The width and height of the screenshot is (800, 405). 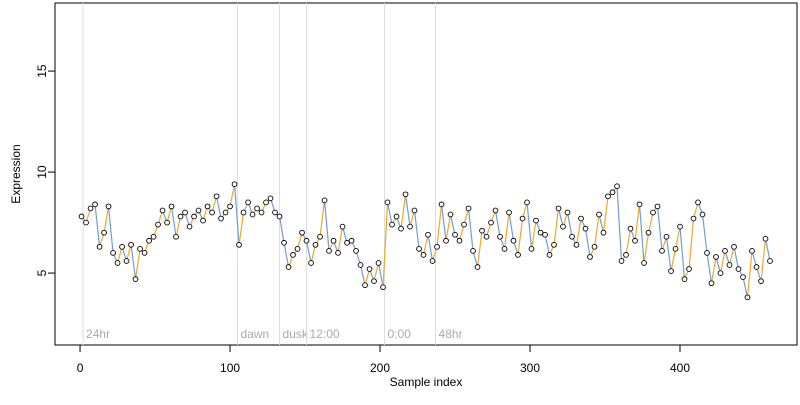 What do you see at coordinates (98, 334) in the screenshot?
I see `annotation-label: 24hr` at bounding box center [98, 334].